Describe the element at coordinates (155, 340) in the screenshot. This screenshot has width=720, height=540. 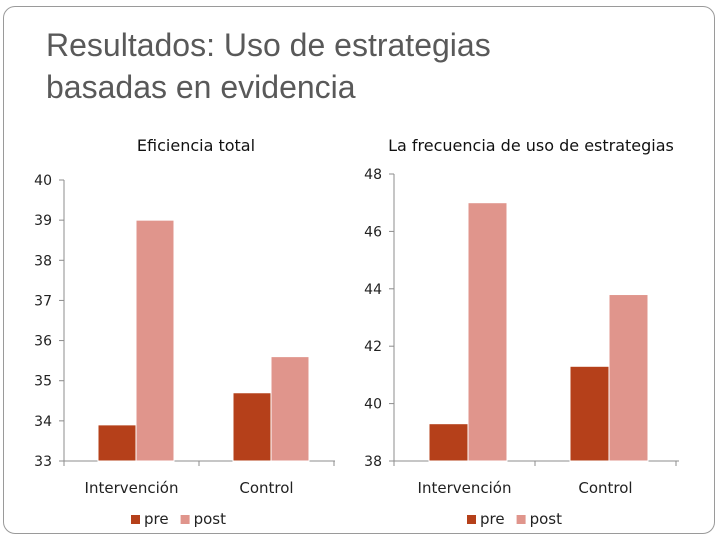
I see `chart1-bar-post-intervencion` at that location.